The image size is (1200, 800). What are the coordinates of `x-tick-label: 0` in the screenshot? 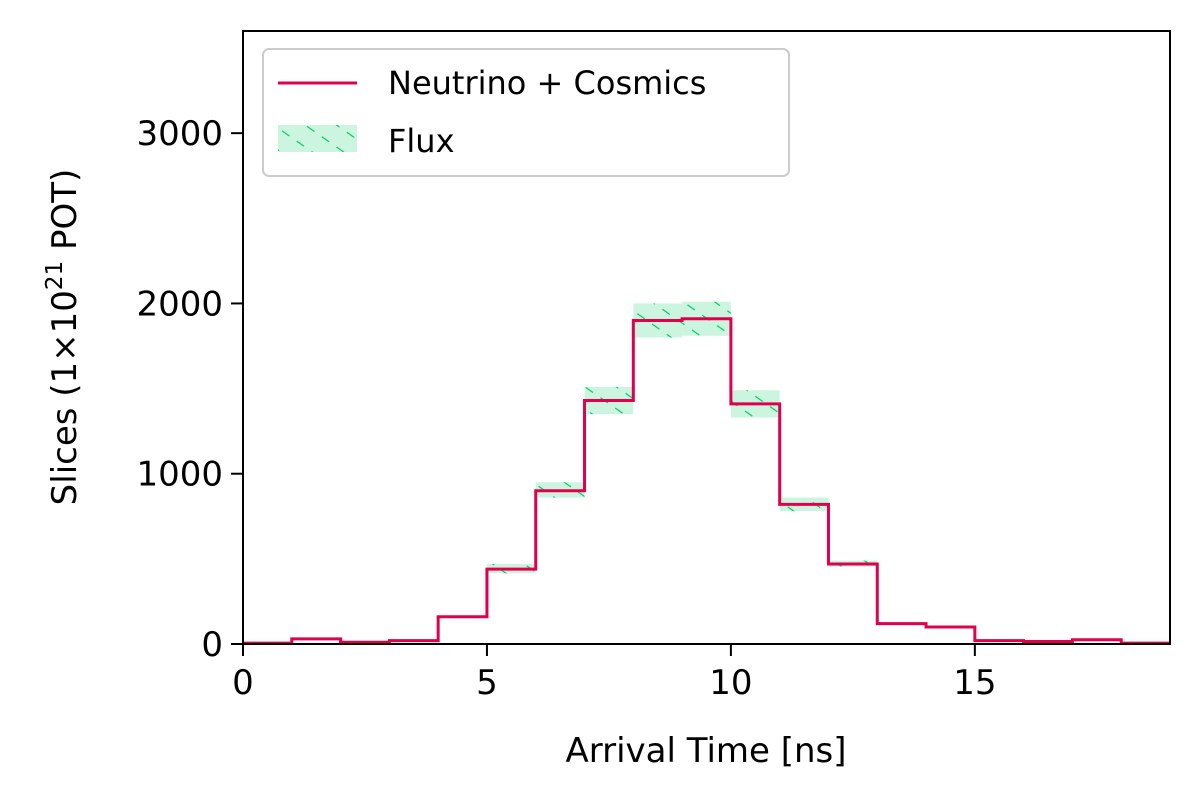 It's located at (243, 683).